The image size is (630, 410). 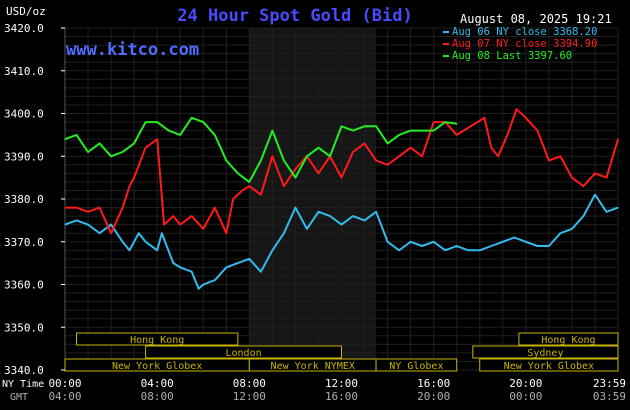 What do you see at coordinates (24, 242) in the screenshot?
I see `y-tick-label: 3370.0` at bounding box center [24, 242].